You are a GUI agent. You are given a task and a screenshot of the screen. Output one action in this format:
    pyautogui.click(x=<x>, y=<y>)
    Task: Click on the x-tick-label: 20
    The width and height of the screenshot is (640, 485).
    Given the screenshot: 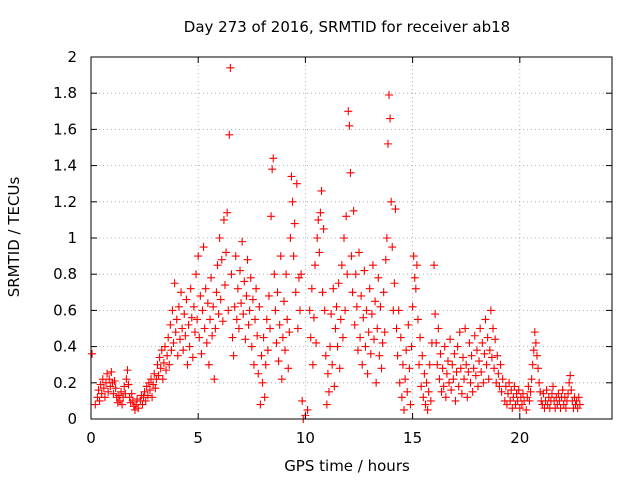 What is the action you would take?
    pyautogui.click(x=519, y=438)
    